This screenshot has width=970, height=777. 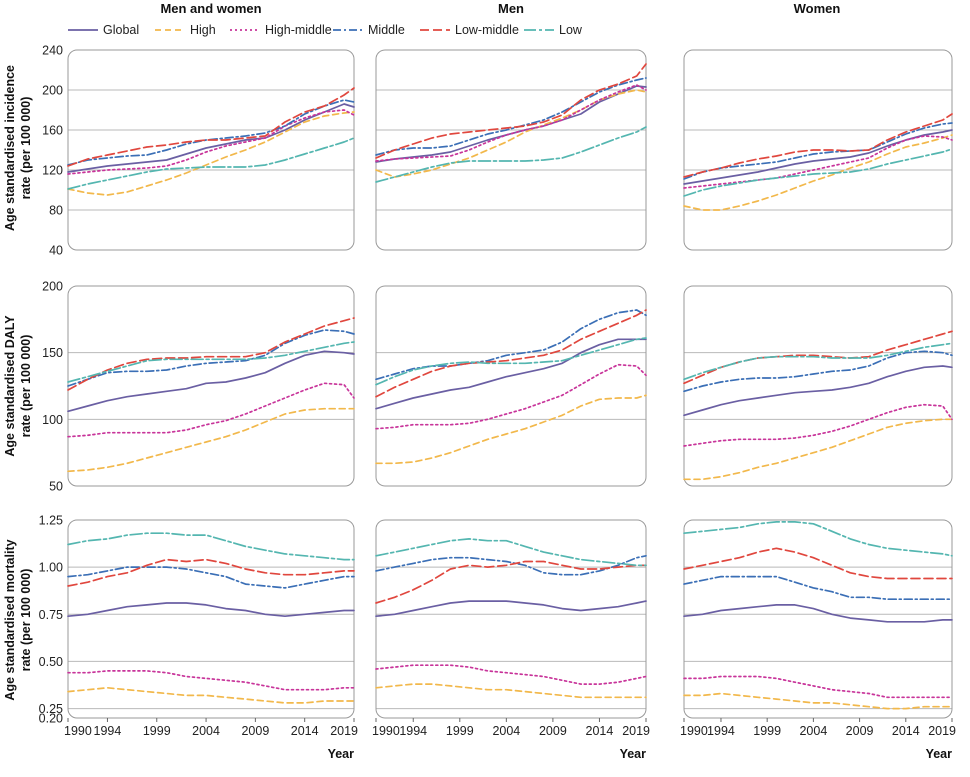 What do you see at coordinates (511, 124) in the screenshot?
I see `panel-r1-men-series-global` at bounding box center [511, 124].